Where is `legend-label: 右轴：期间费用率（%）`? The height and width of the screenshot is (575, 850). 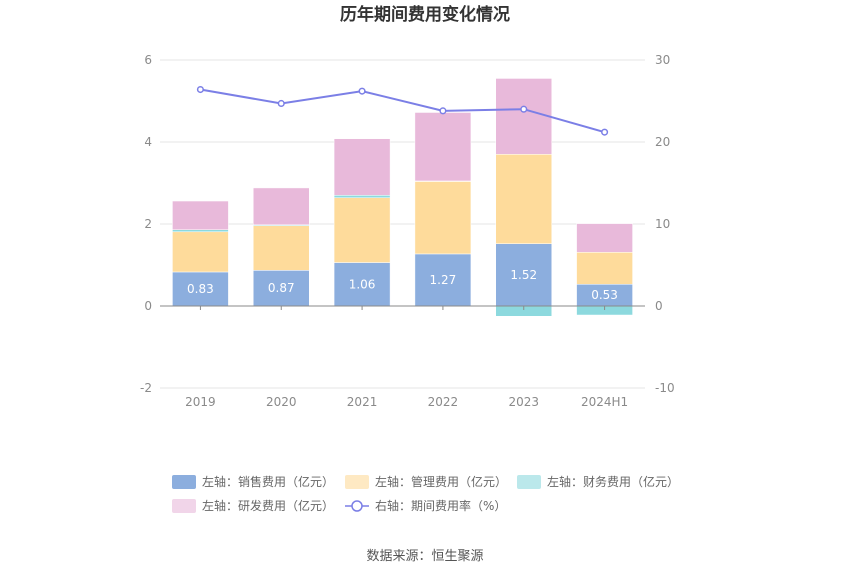 legend-label: 右轴：期间费用率（%） is located at coordinates (440, 505).